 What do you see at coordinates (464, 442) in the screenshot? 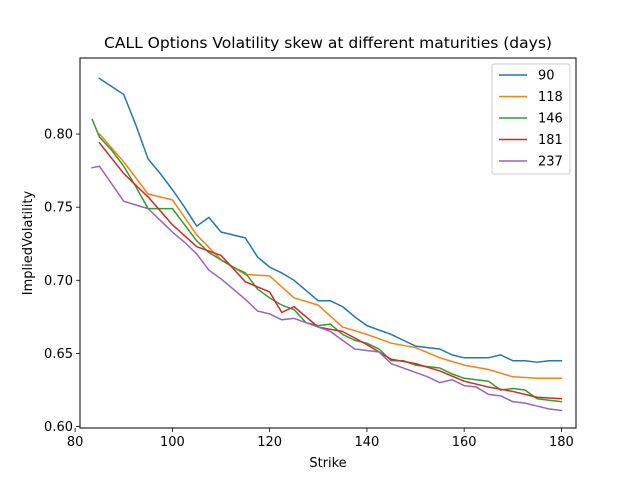
I see `x-tick-label: 160` at bounding box center [464, 442].